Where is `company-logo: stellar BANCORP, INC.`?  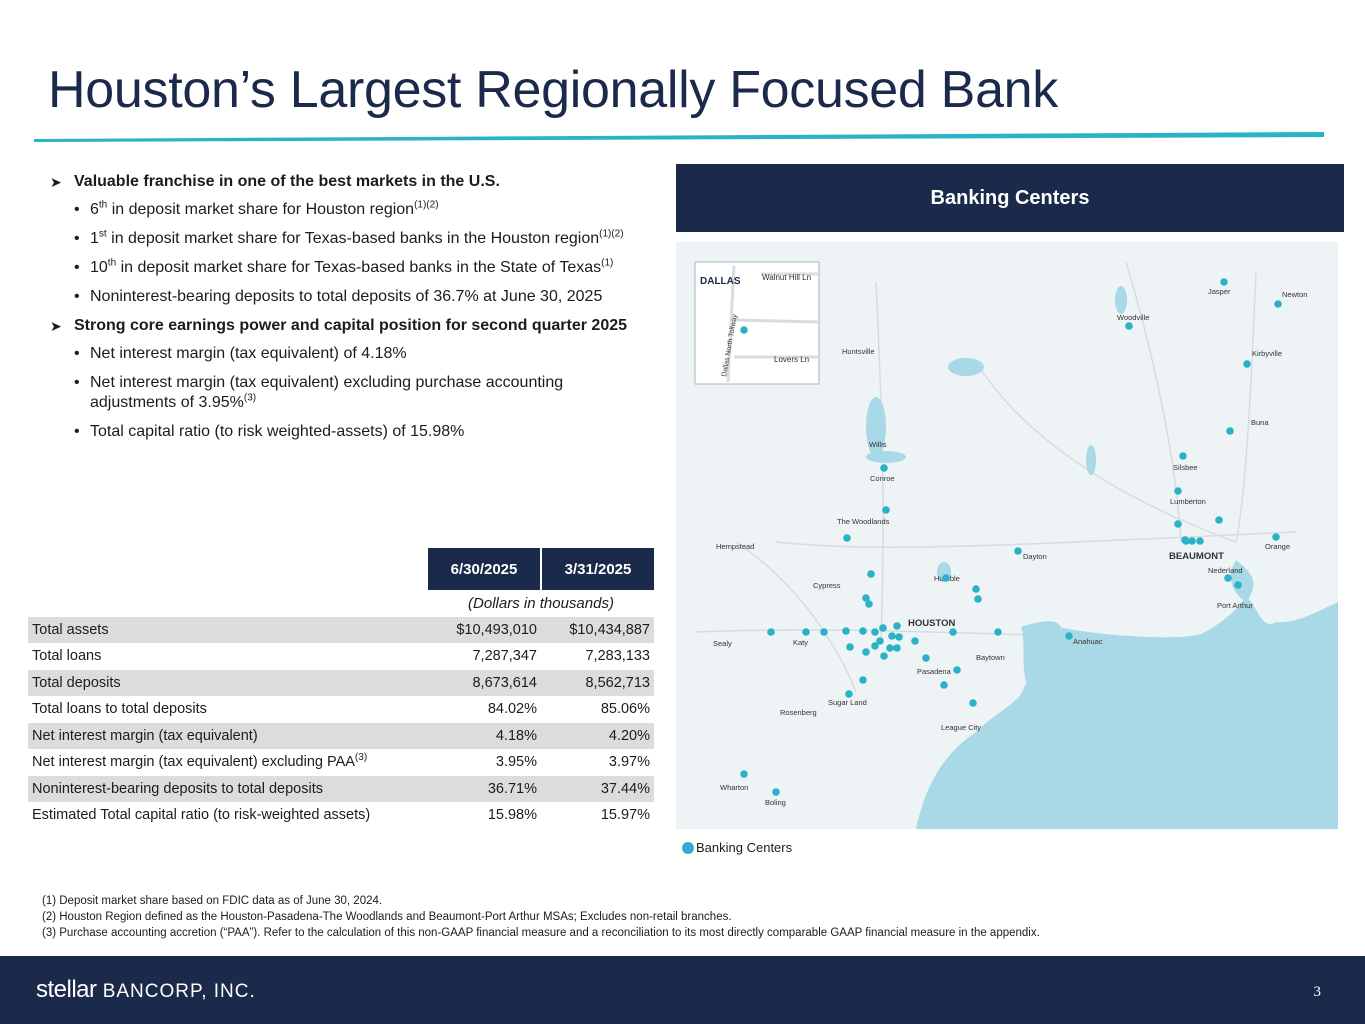
company-logo: stellar BANCORP, INC. is located at coordinates (146, 989).